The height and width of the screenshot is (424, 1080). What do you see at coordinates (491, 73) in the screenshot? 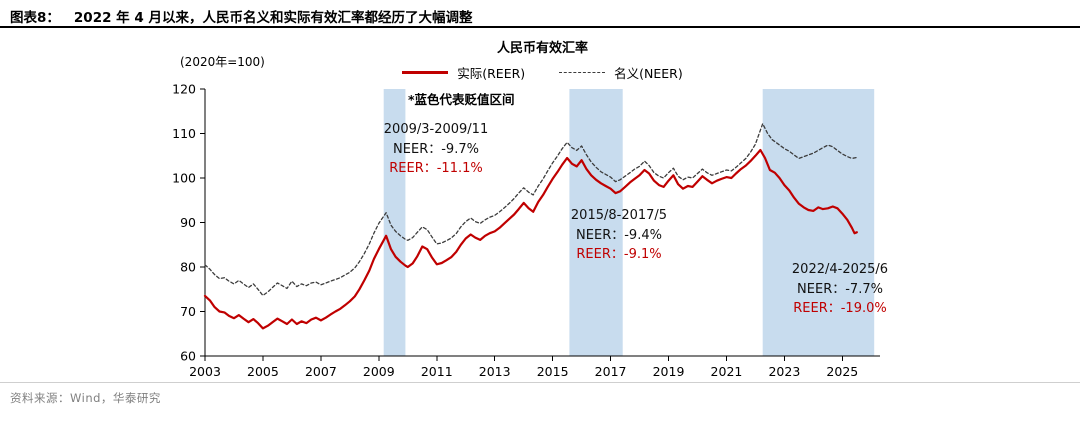
I see `legend-label-reer: 实际(REER)` at bounding box center [491, 73].